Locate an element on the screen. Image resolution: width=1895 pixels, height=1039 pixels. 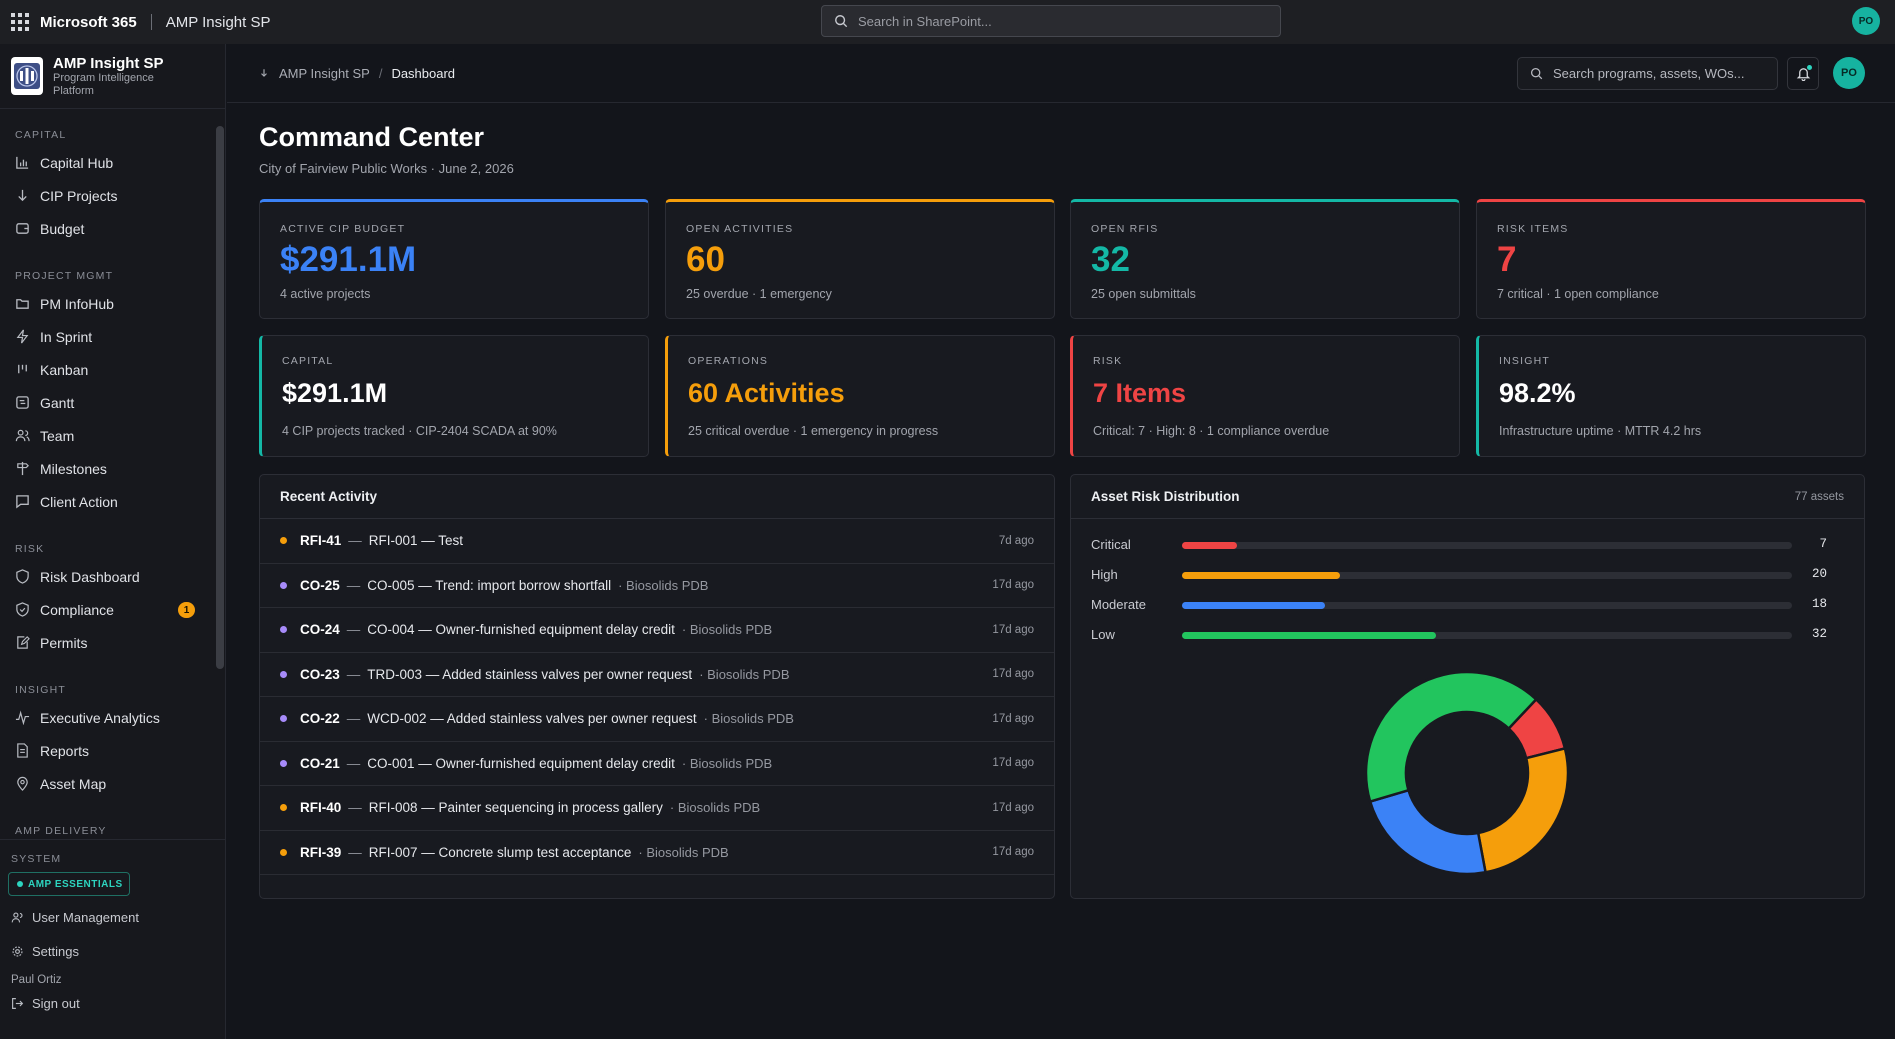
global-search-input is located at coordinates (1663, 73).